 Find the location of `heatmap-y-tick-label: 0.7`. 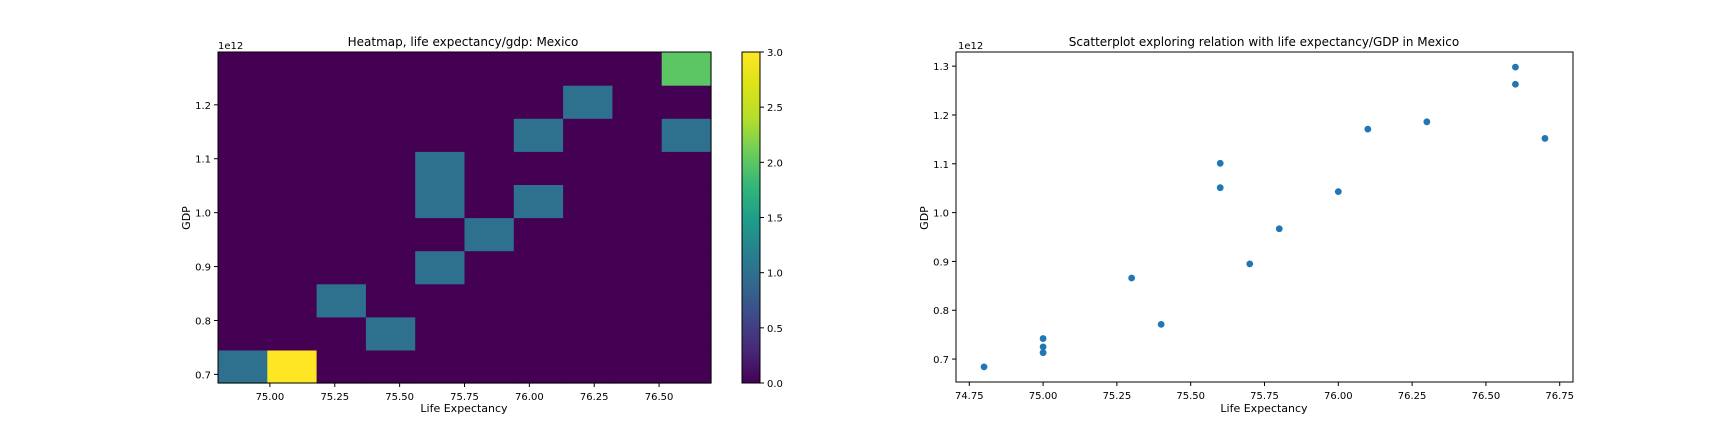

heatmap-y-tick-label: 0.7 is located at coordinates (203, 375).